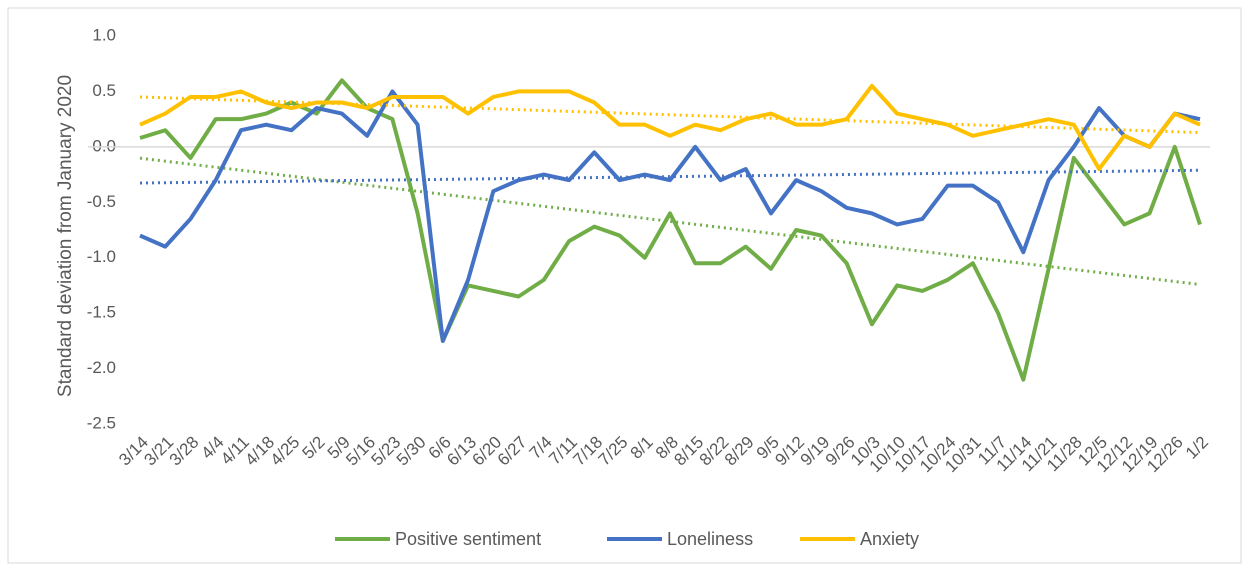 The image size is (1250, 576). Describe the element at coordinates (101, 422) in the screenshot. I see `y-tick-label: -2.5` at that location.